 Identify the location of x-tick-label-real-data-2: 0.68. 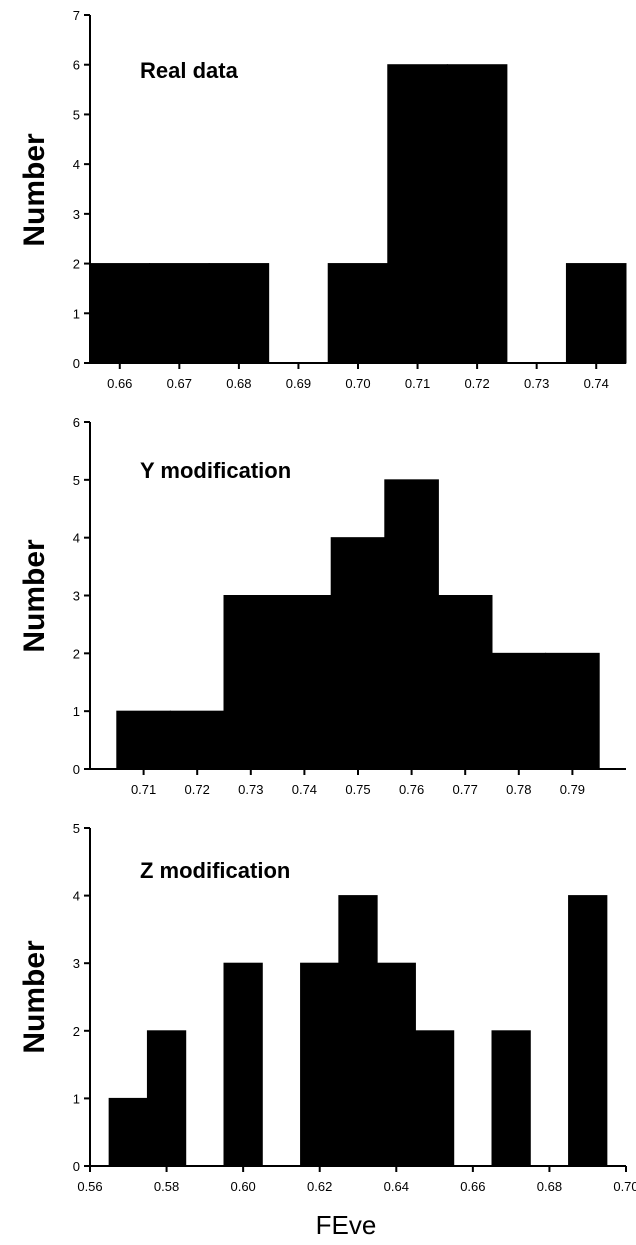
(238, 383).